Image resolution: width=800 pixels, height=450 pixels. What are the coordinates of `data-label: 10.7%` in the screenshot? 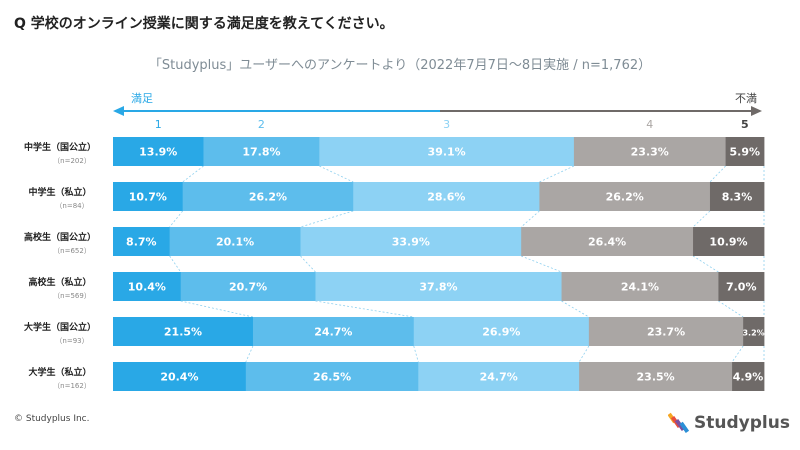 It's located at (148, 197).